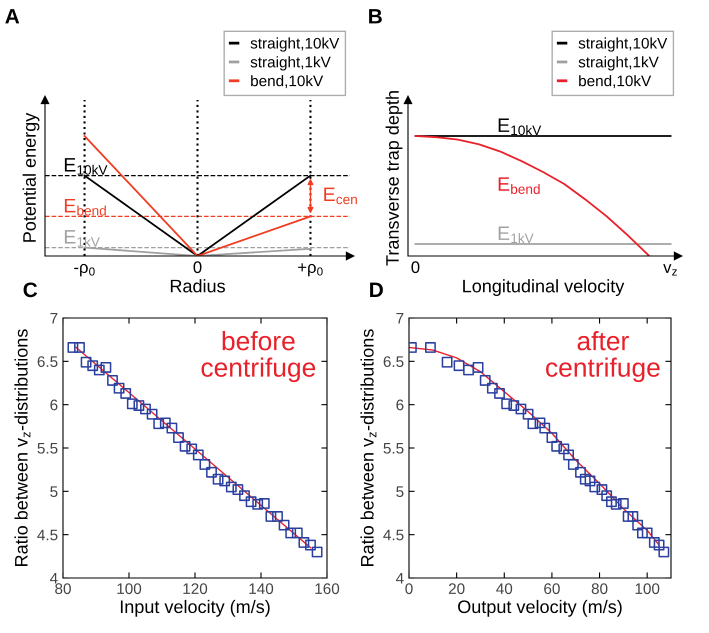  Describe the element at coordinates (86, 166) in the screenshot. I see `ref-line-label: E$_{10kV}$` at that location.